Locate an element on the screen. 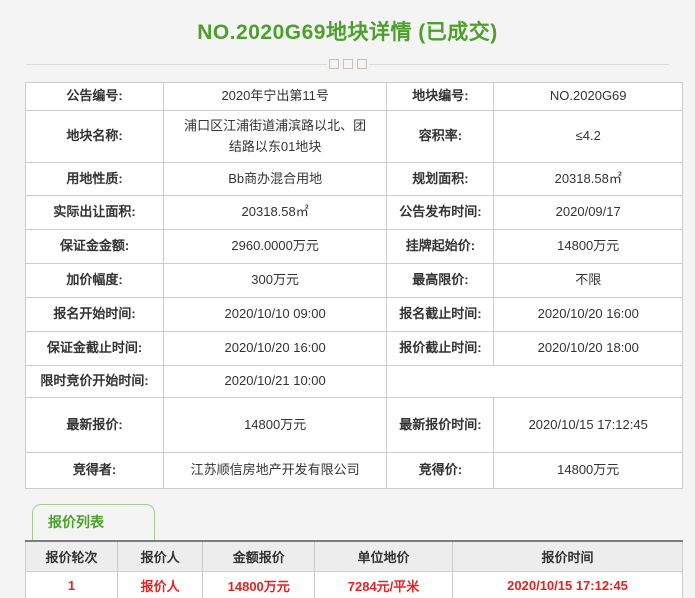 The height and width of the screenshot is (598, 695). field-label: 最新报价: is located at coordinates (94, 425).